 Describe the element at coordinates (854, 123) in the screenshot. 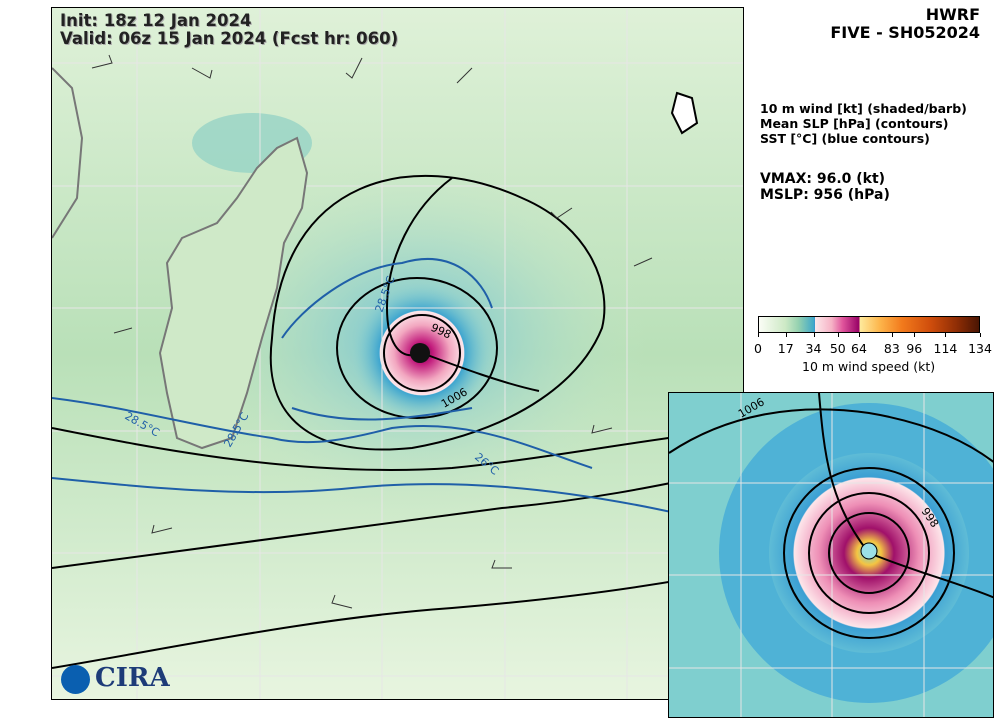

I see `legend-slp: Mean SLP [hPa] (contours)` at that location.